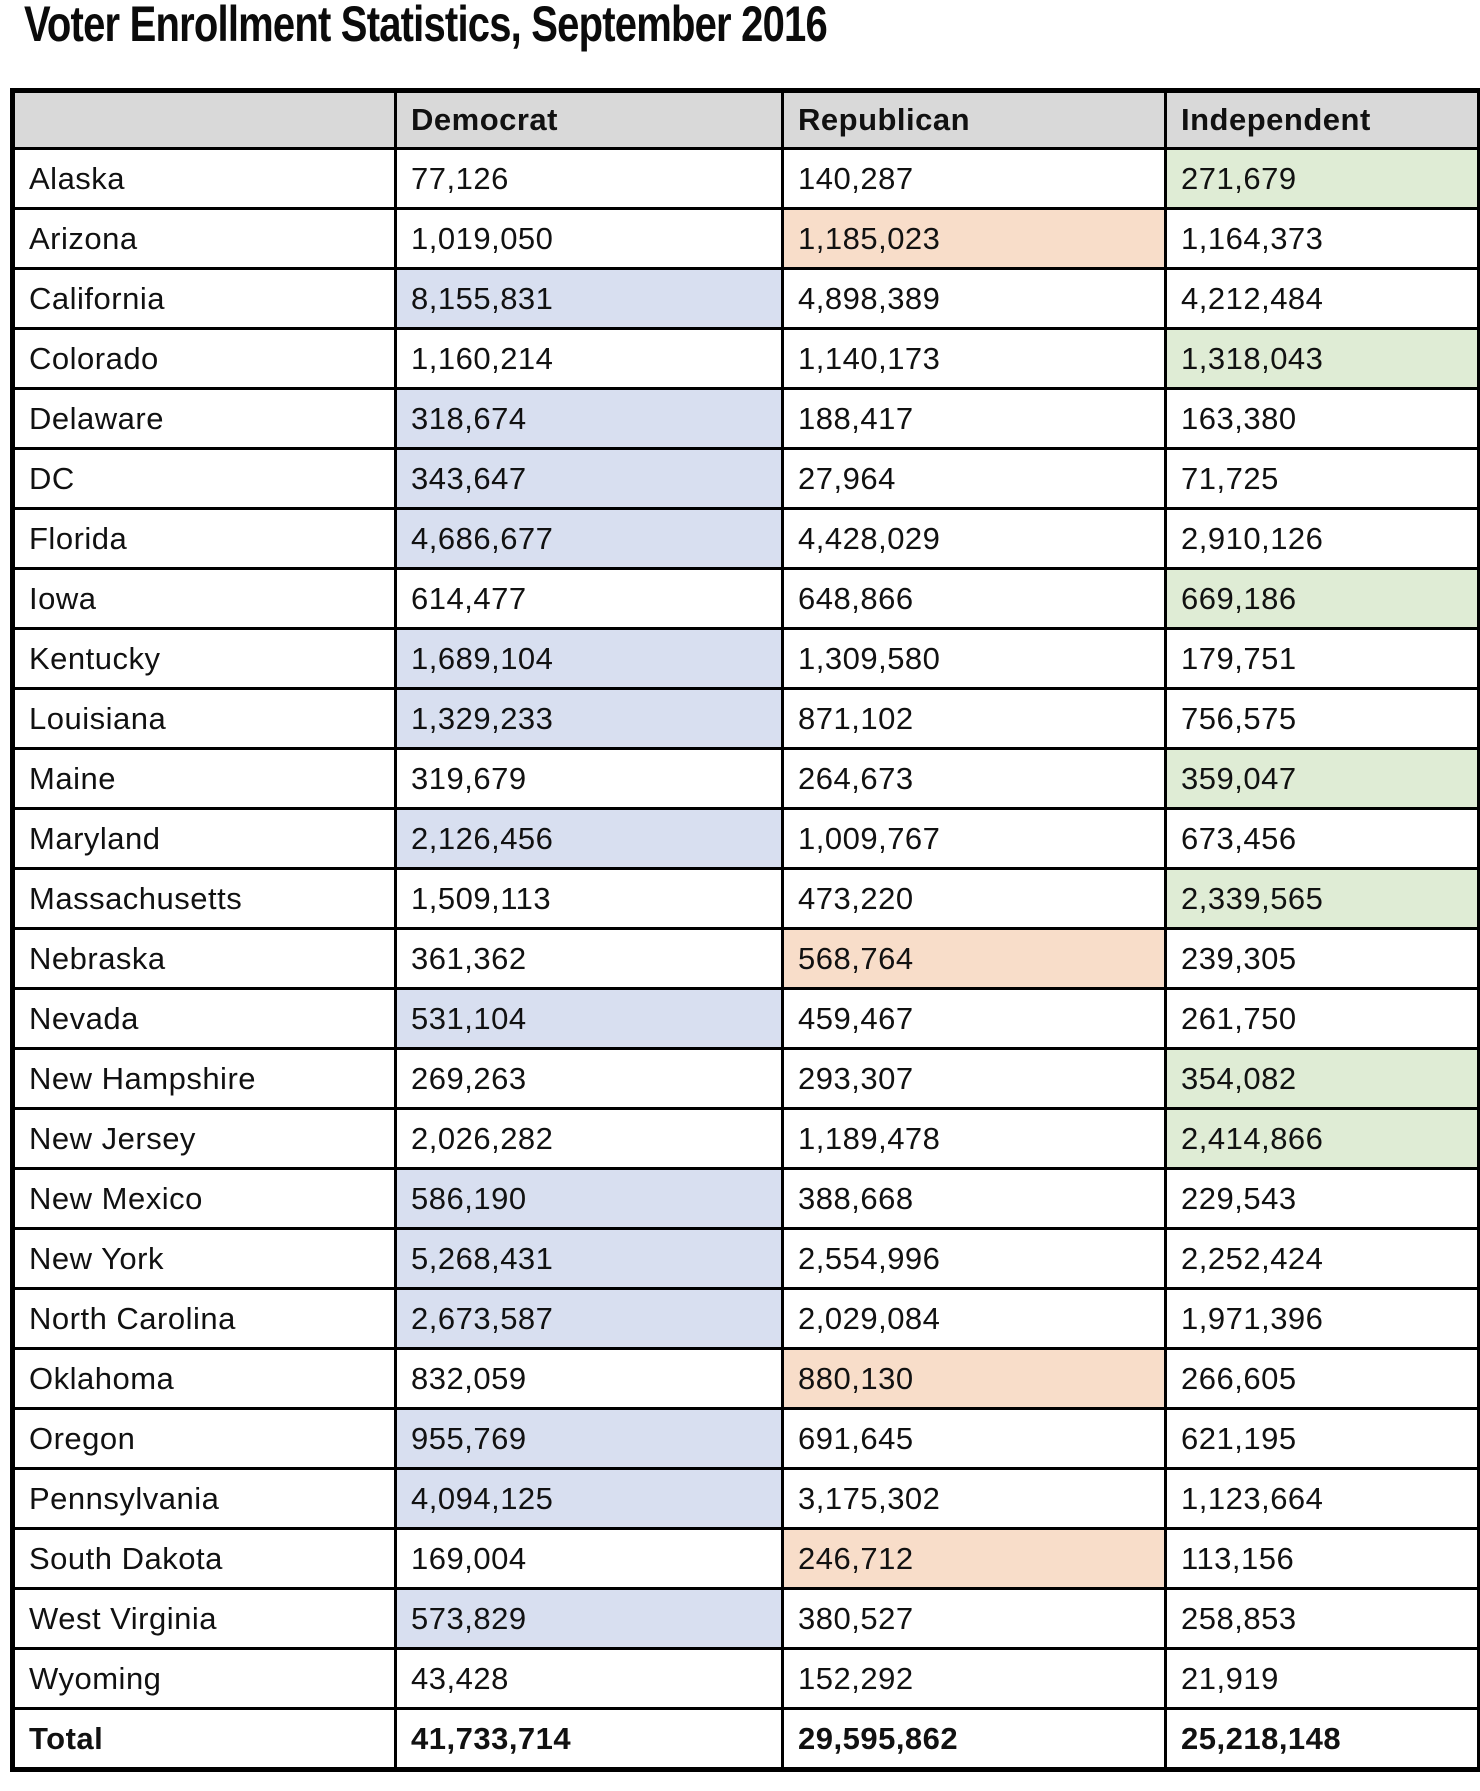  Describe the element at coordinates (1322, 478) in the screenshot. I see `independent-cell: 71,725` at that location.